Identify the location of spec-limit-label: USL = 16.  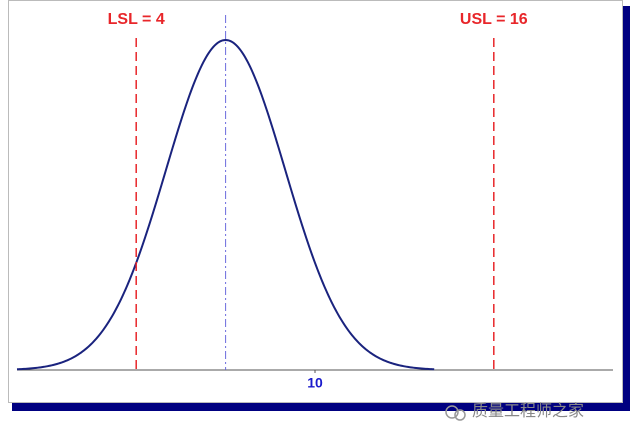
(494, 19).